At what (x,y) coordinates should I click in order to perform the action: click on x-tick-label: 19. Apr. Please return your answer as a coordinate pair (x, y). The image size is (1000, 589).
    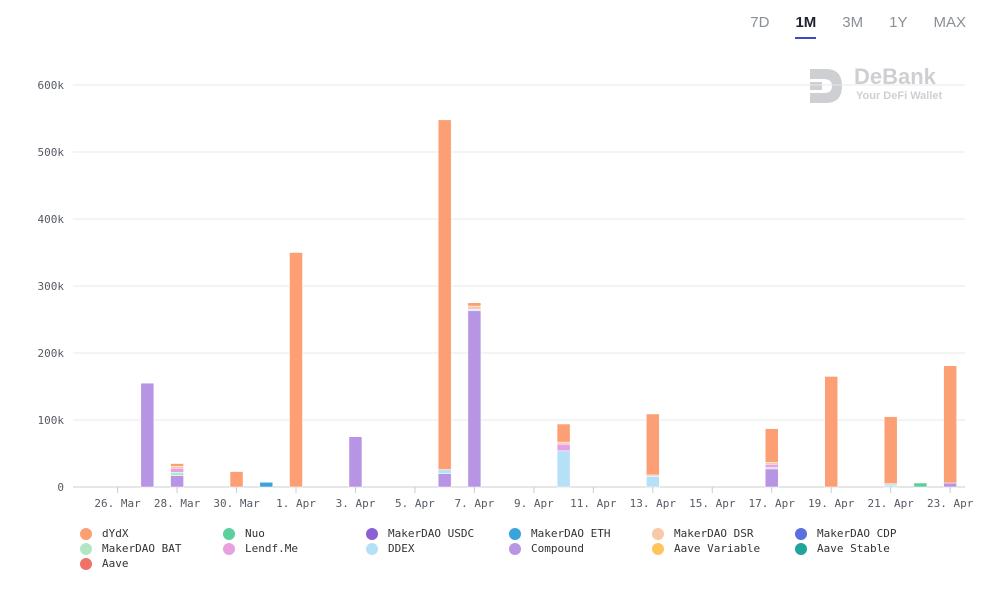
    Looking at the image, I should click on (831, 503).